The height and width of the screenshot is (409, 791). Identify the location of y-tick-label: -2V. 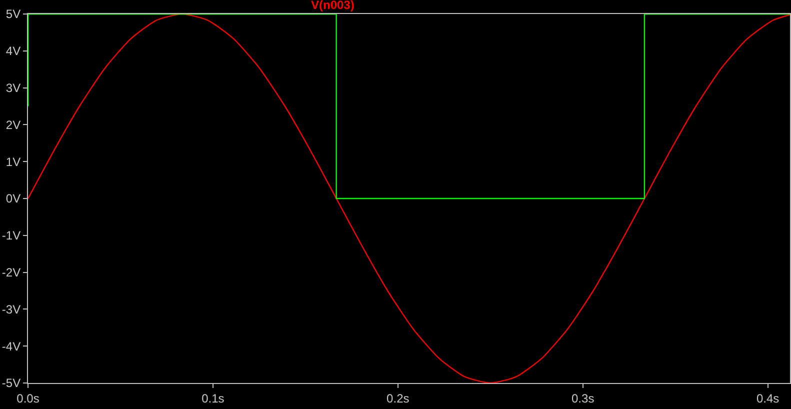
(11, 273).